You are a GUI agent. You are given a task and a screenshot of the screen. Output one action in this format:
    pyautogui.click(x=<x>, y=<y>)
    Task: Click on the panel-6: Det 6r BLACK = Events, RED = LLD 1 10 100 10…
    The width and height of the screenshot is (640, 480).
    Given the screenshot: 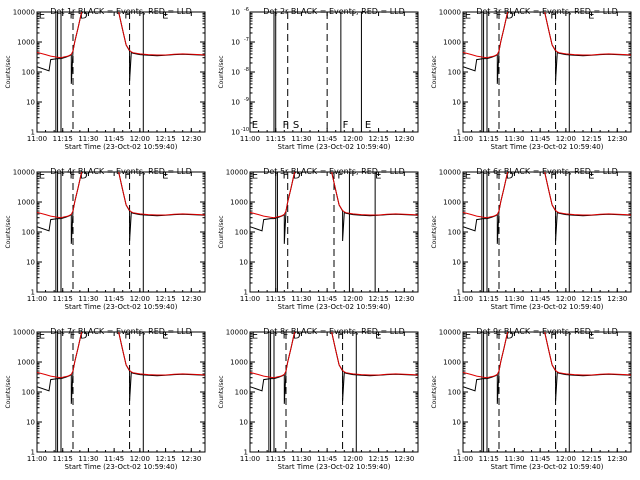 What is the action you would take?
    pyautogui.click(x=531, y=239)
    